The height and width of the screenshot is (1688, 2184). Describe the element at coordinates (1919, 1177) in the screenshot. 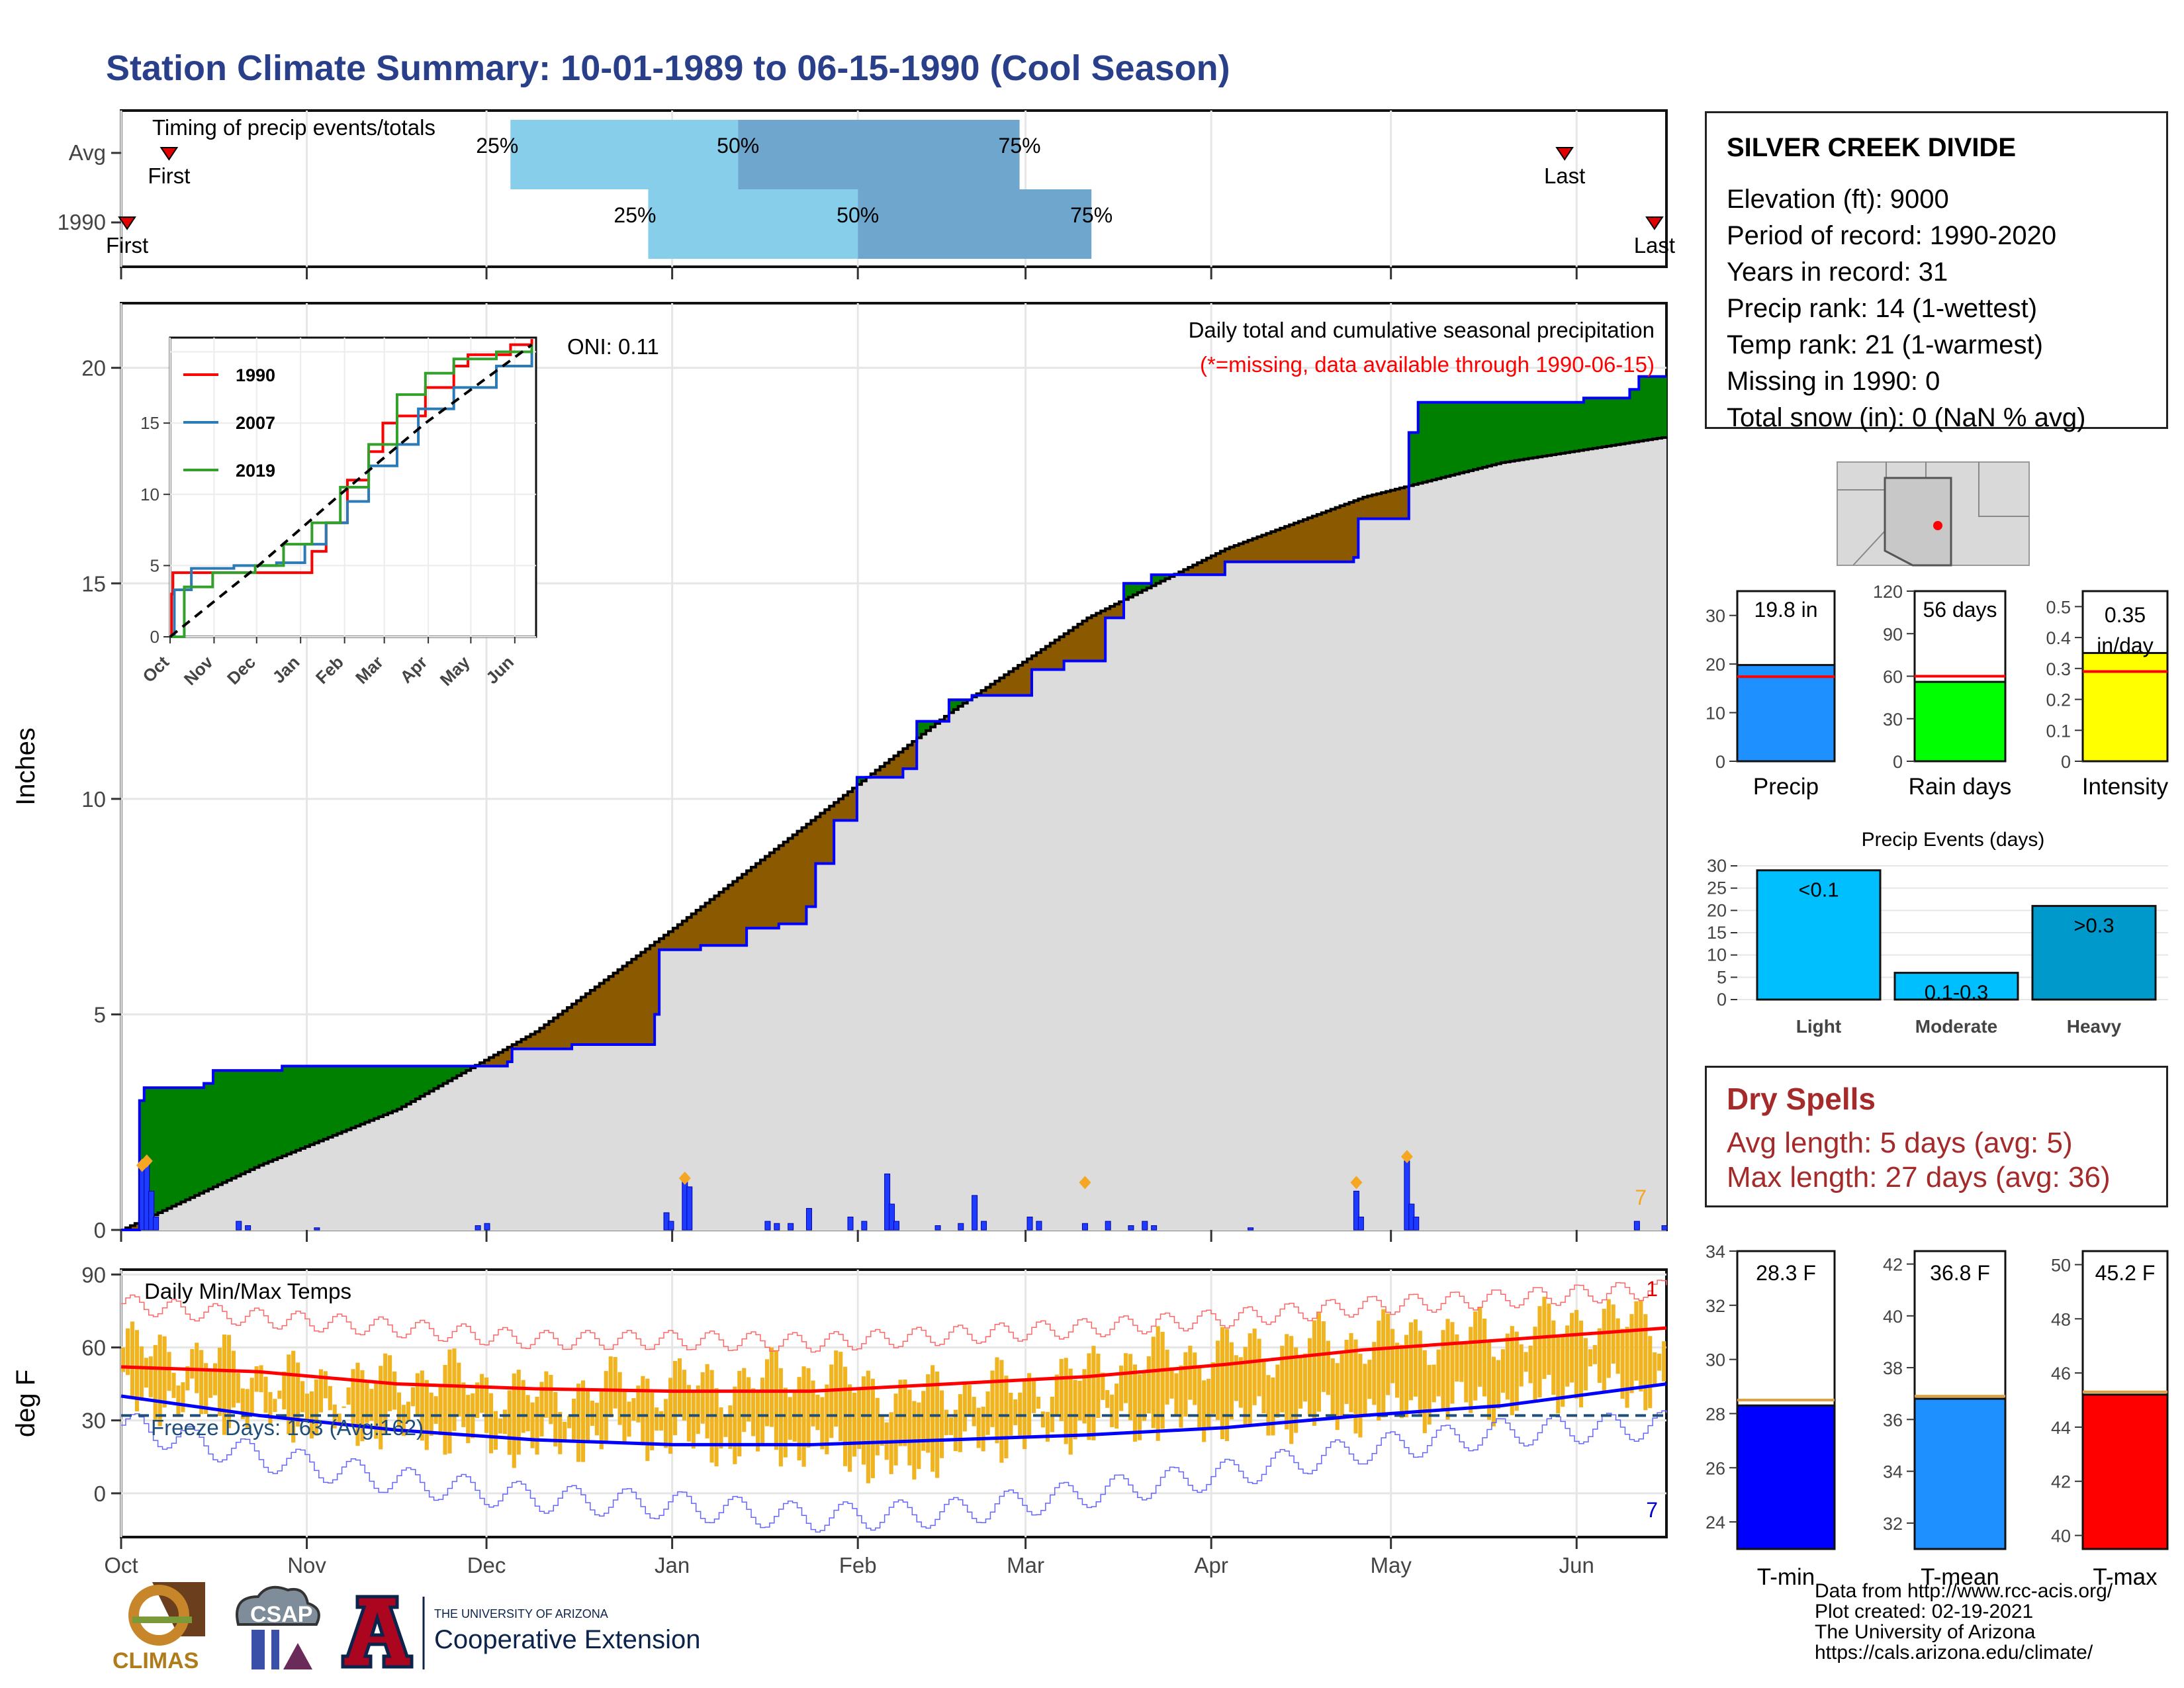

I see `dry-spells-max: Max length: 27 days (avg: 36)` at that location.